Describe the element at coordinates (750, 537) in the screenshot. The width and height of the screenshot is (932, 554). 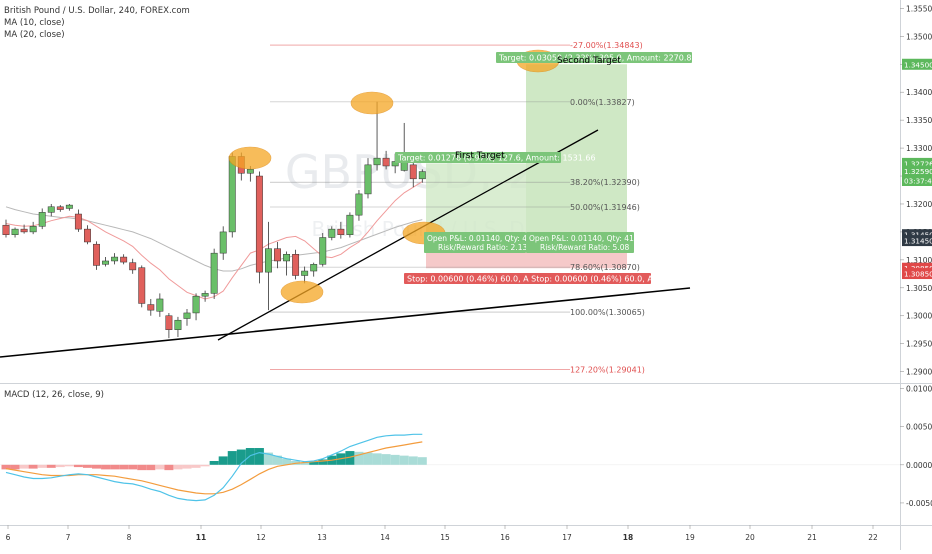
I see `time-tick-label: 20` at that location.